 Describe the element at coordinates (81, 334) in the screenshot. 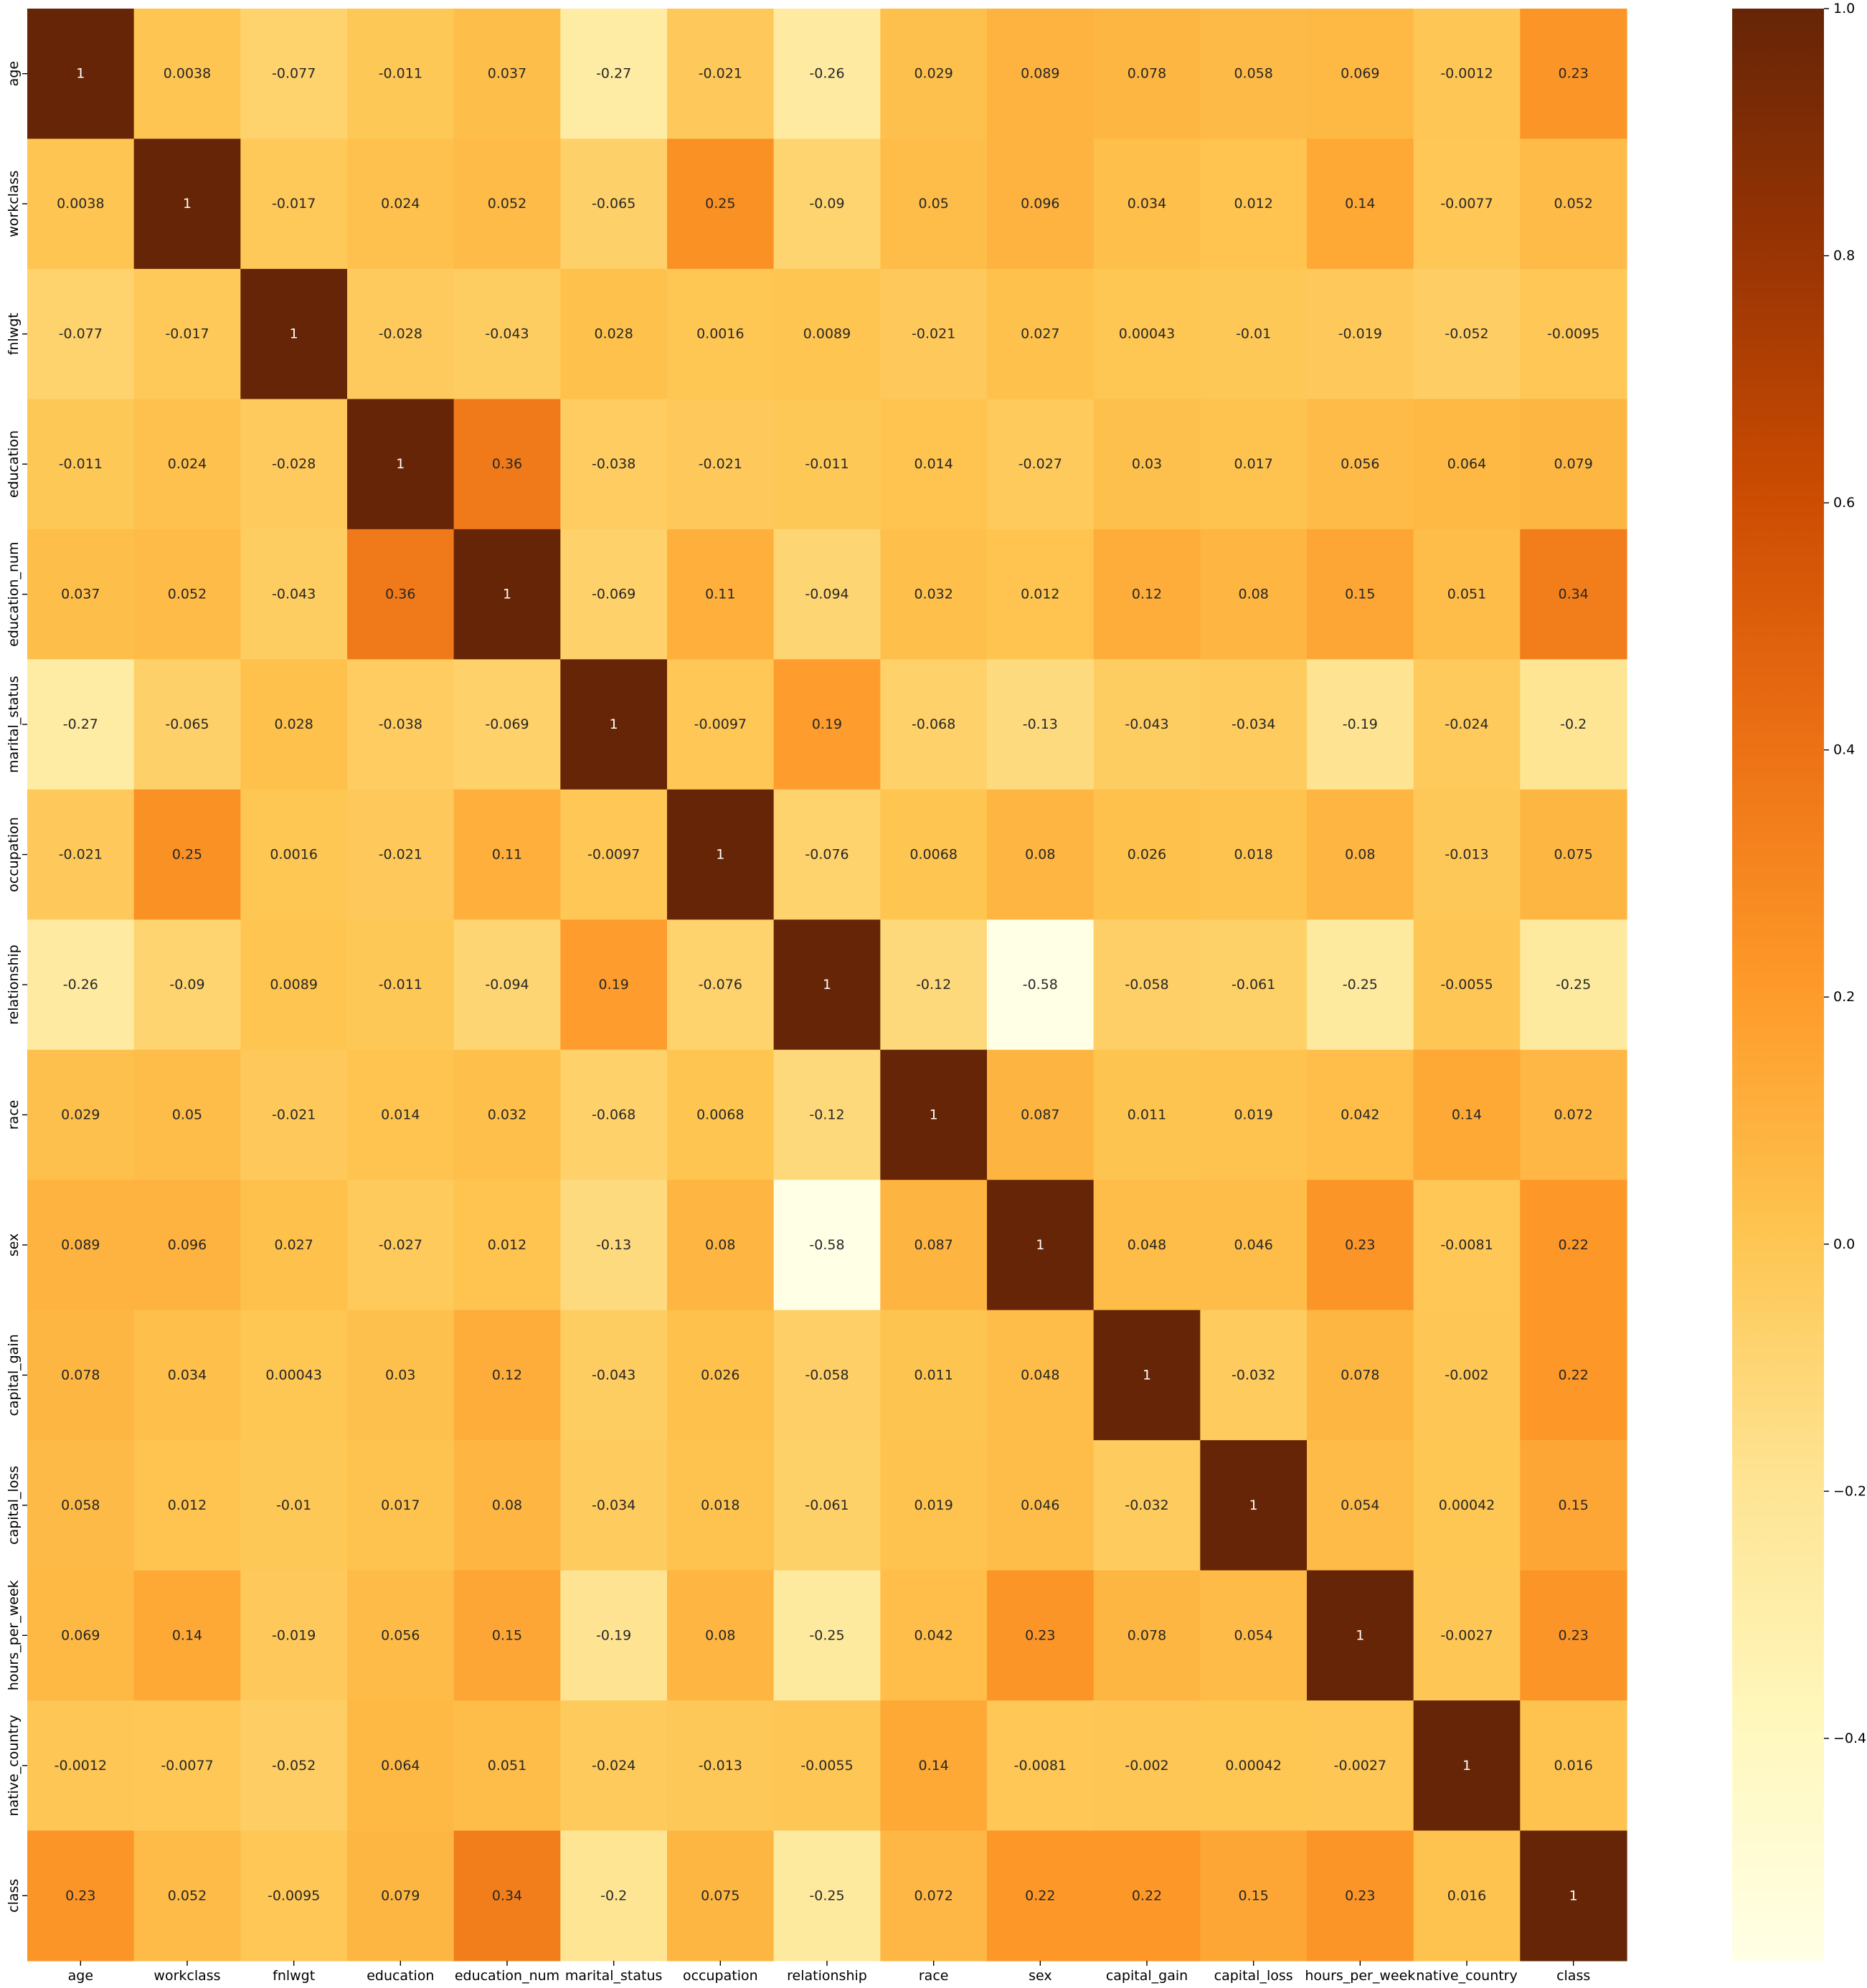

I see `cell-annotation: -0.077` at that location.